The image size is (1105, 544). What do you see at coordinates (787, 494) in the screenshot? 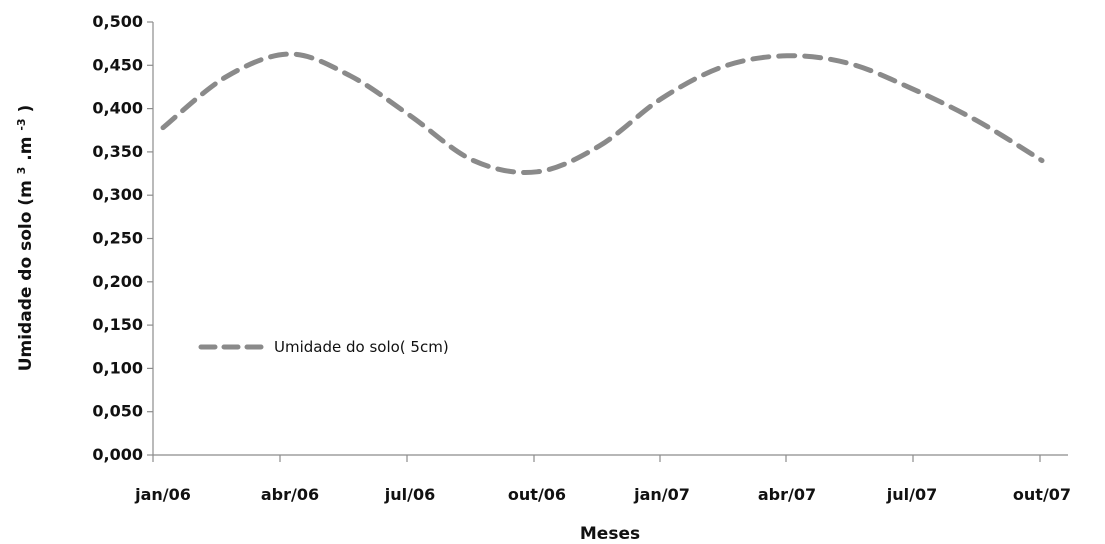
I see `x-tick-label: abr/07` at bounding box center [787, 494].